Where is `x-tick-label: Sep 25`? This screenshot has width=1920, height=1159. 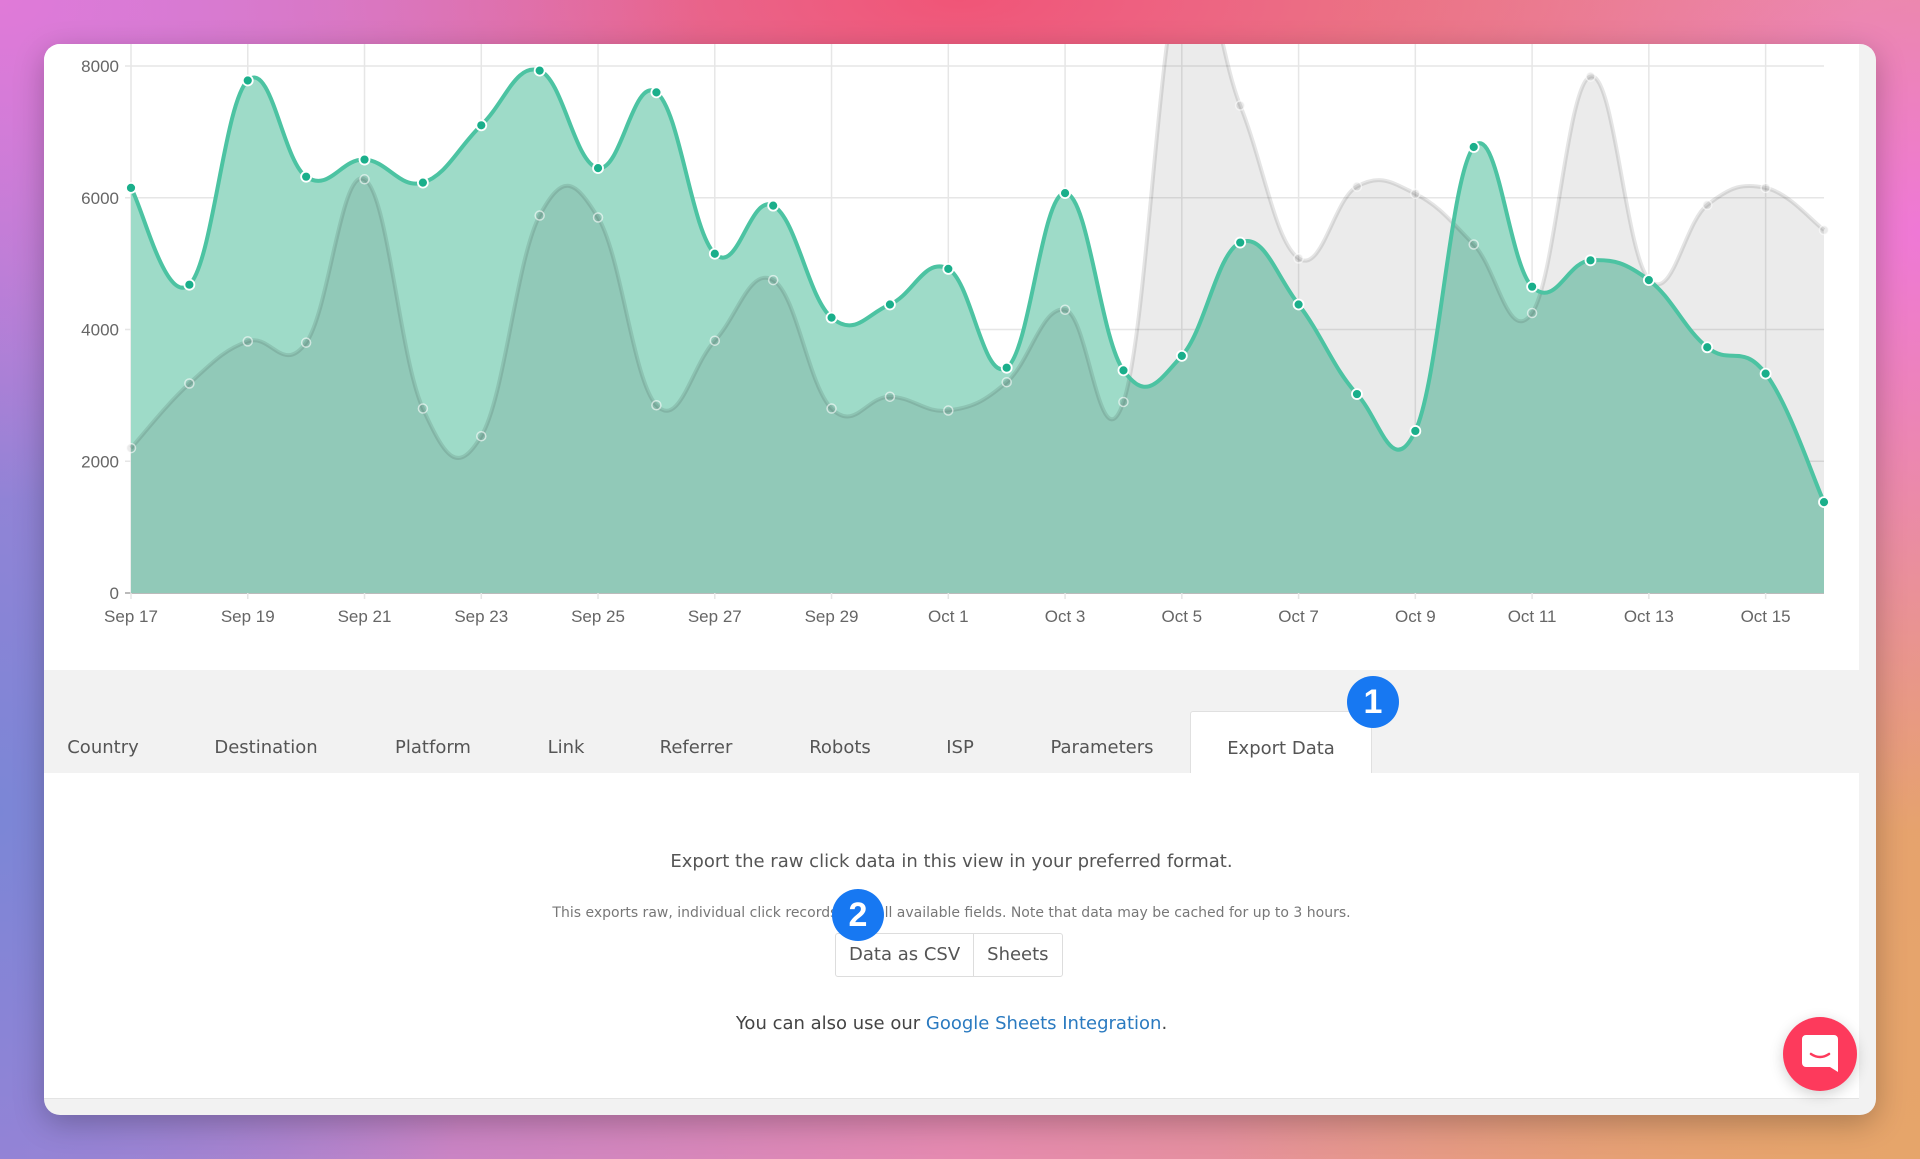 x-tick-label: Sep 25 is located at coordinates (598, 616).